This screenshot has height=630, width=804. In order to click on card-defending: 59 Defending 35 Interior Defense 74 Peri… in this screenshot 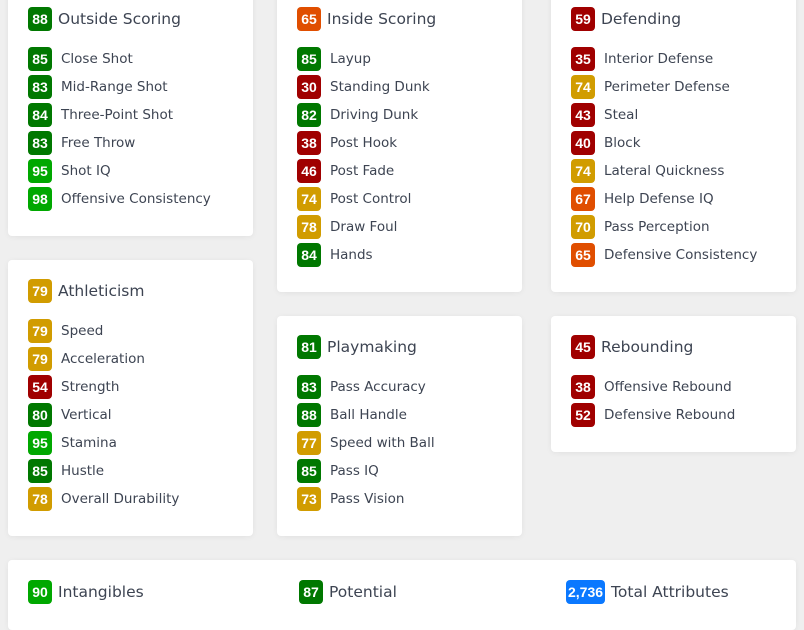, I will do `click(673, 146)`.